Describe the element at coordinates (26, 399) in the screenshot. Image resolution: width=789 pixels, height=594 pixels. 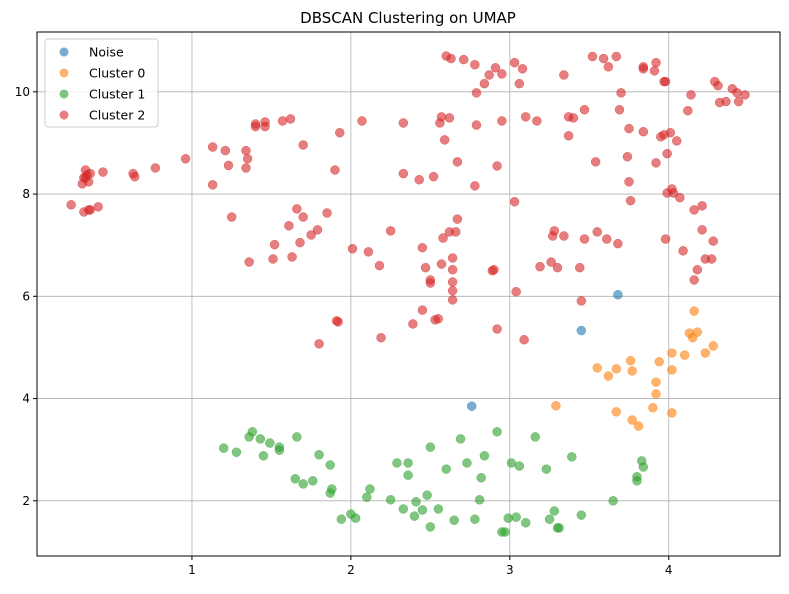
I see `y-tick-label: 4` at that location.